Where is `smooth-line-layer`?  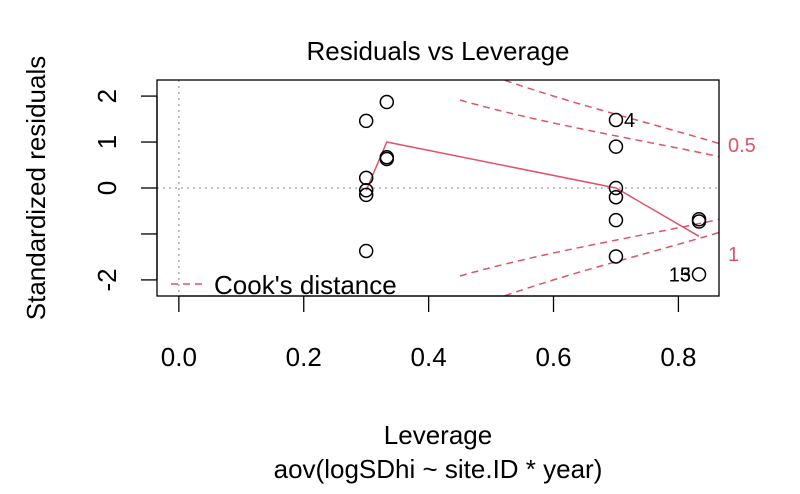 smooth-line-layer is located at coordinates (532, 189).